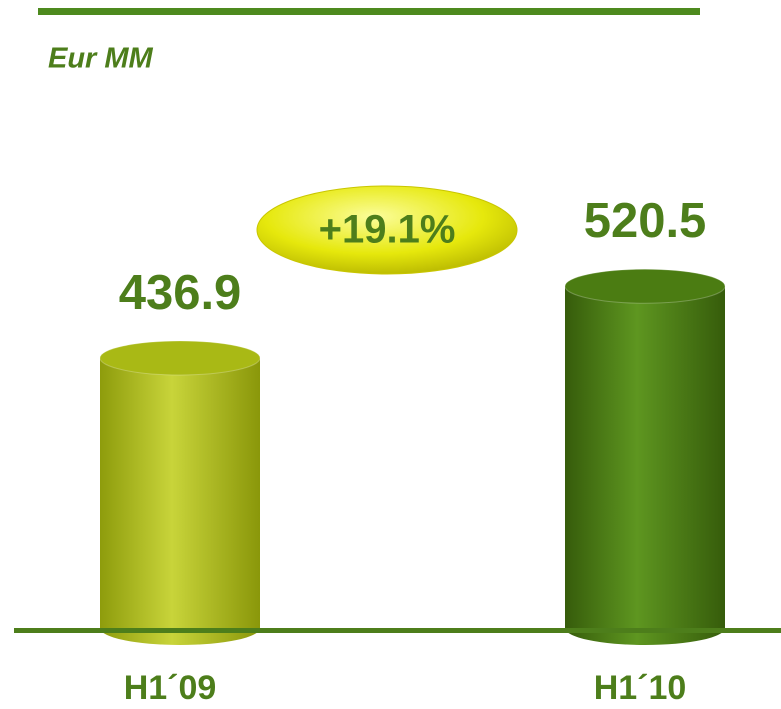 The width and height of the screenshot is (781, 709). I want to click on top-rule, so click(369, 11).